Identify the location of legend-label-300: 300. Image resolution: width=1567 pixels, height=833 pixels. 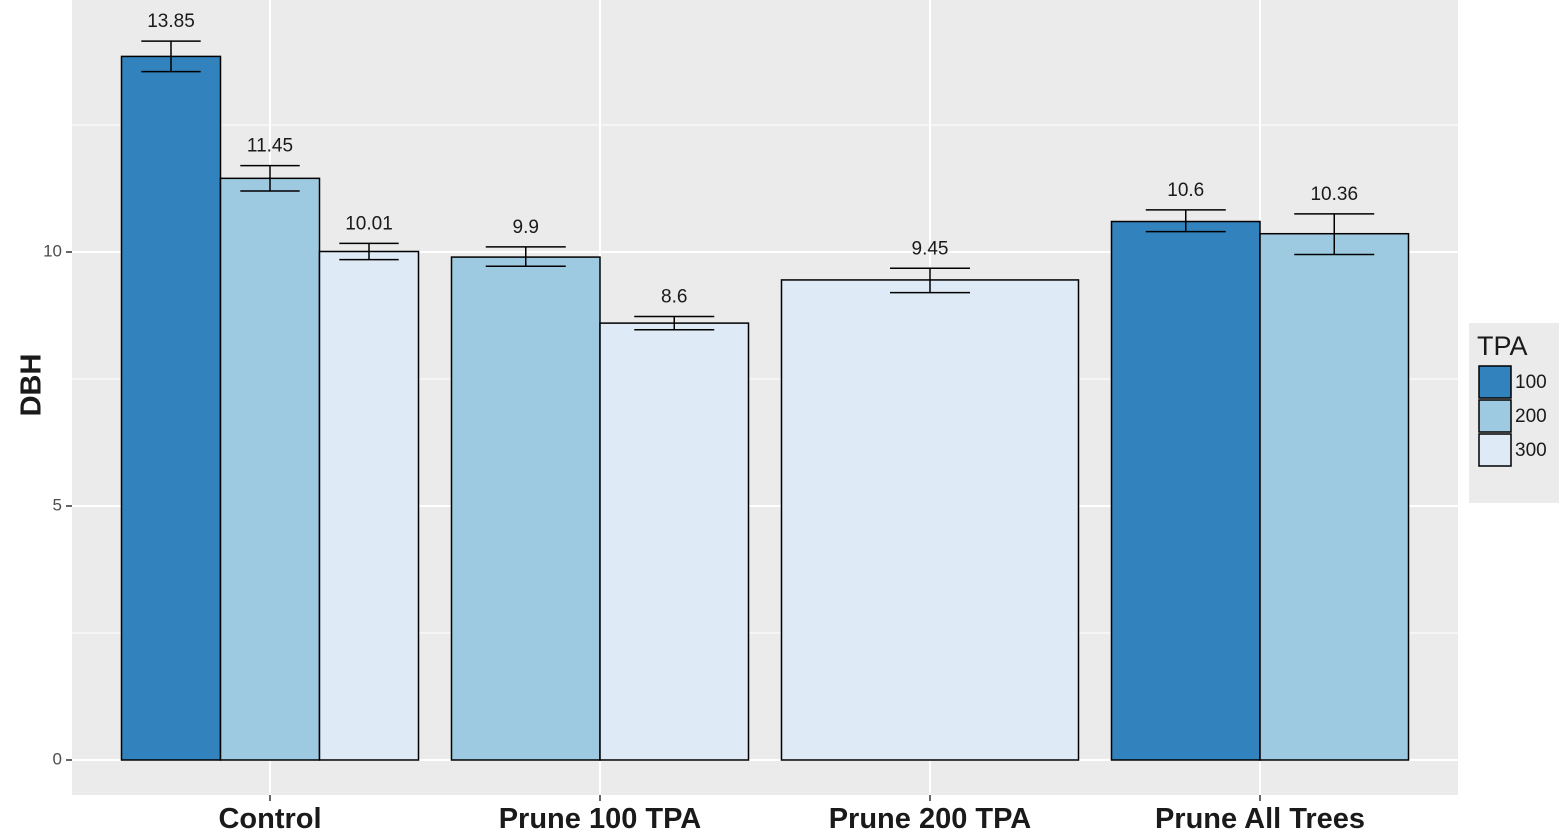
(1531, 450).